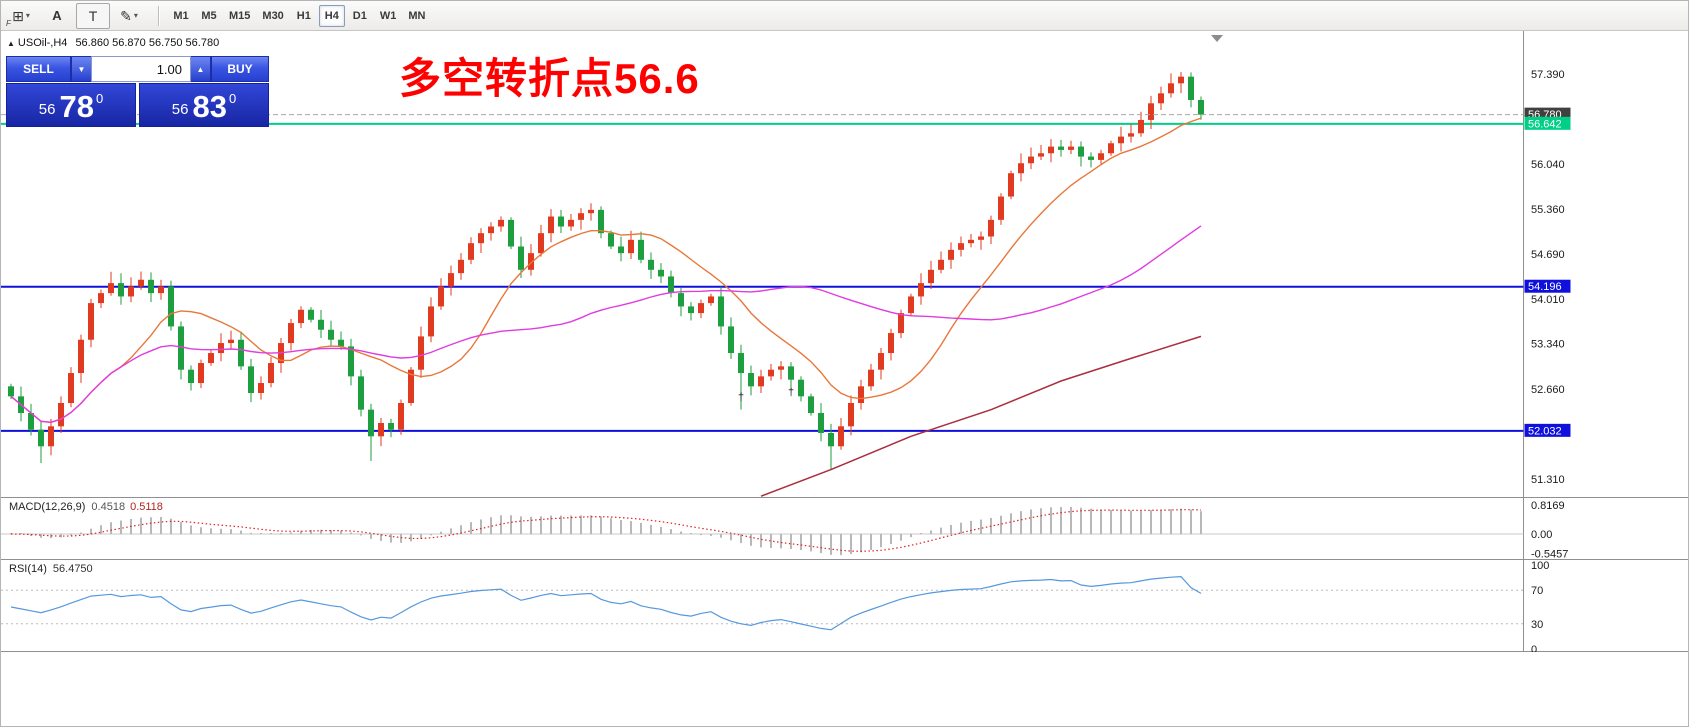 Image resolution: width=1689 pixels, height=727 pixels. Describe the element at coordinates (549, 78) in the screenshot. I see `chart-annotation: 多空转折点56.6` at that location.